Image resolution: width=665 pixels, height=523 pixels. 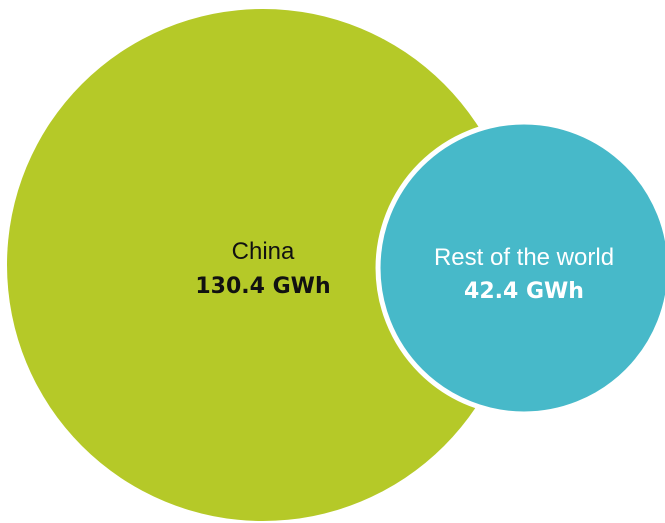 I want to click on labels-group: China 130.4 GWh Rest of the world 42.4 GWh, so click(x=404, y=271).